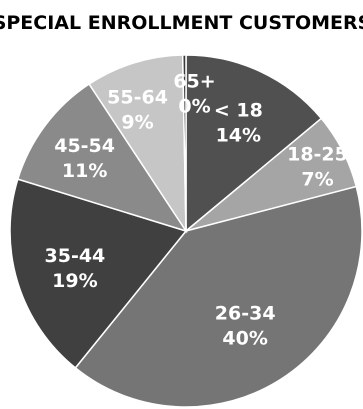  I want to click on slice-category-label: 35-44, so click(75, 256).